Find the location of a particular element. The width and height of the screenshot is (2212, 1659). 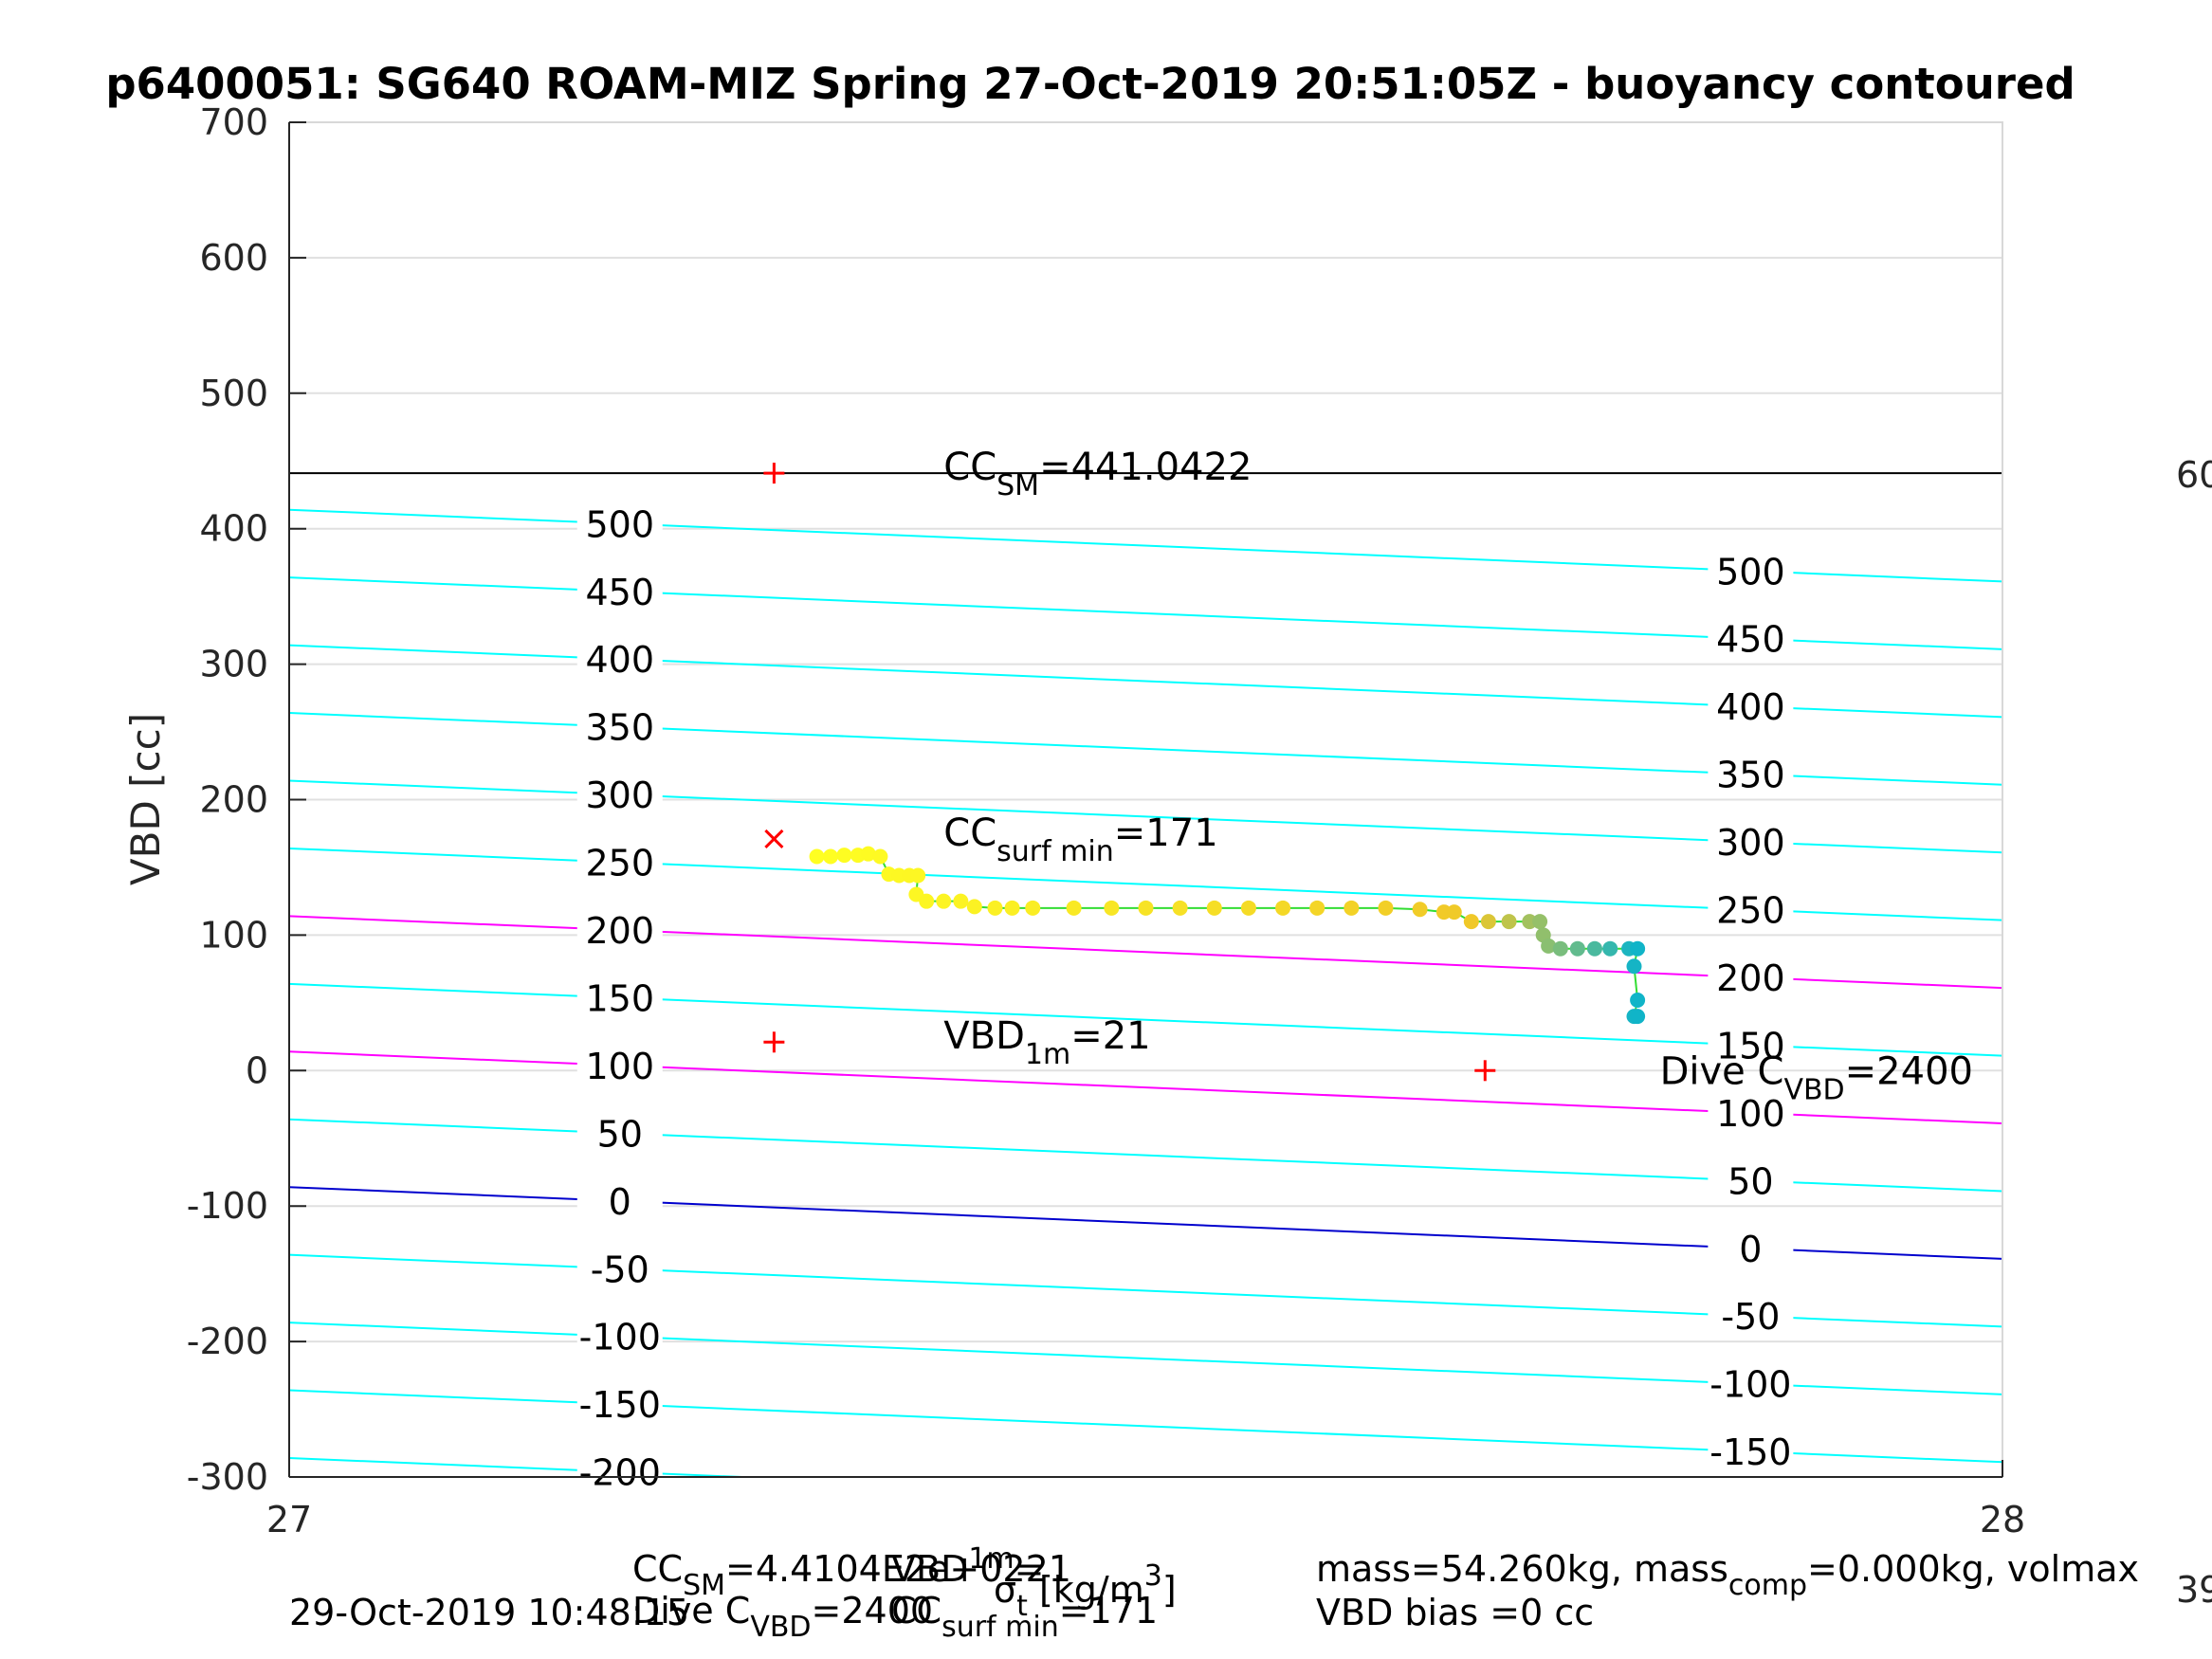

footer-vbd-bias: VBD bias =0 cc is located at coordinates (1455, 1612).